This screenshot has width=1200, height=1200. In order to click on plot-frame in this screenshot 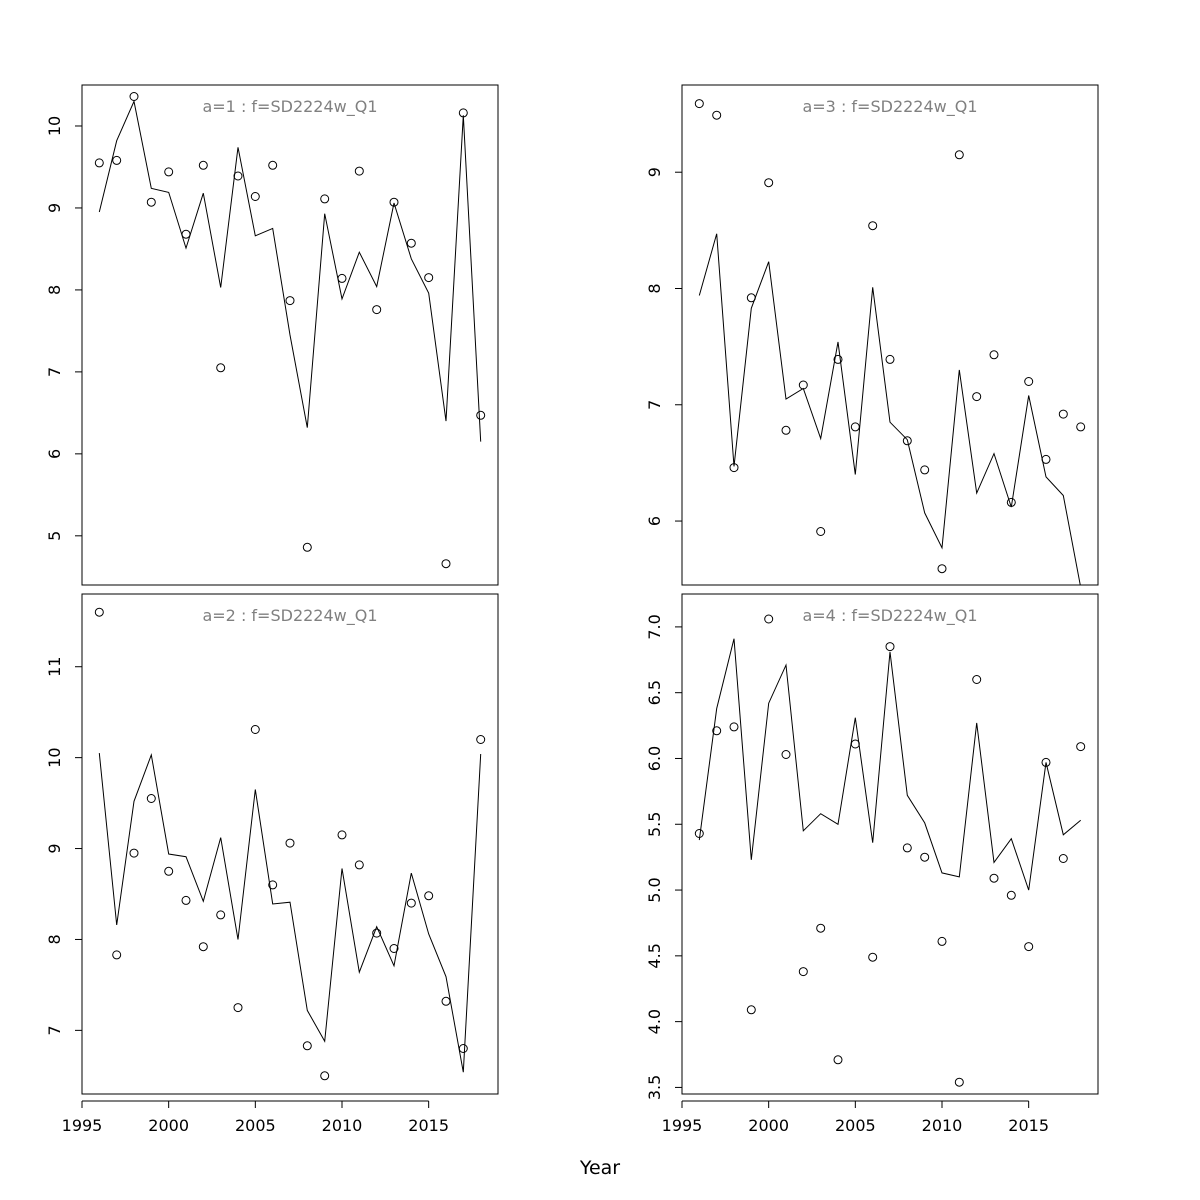, I will do `click(890, 844)`.